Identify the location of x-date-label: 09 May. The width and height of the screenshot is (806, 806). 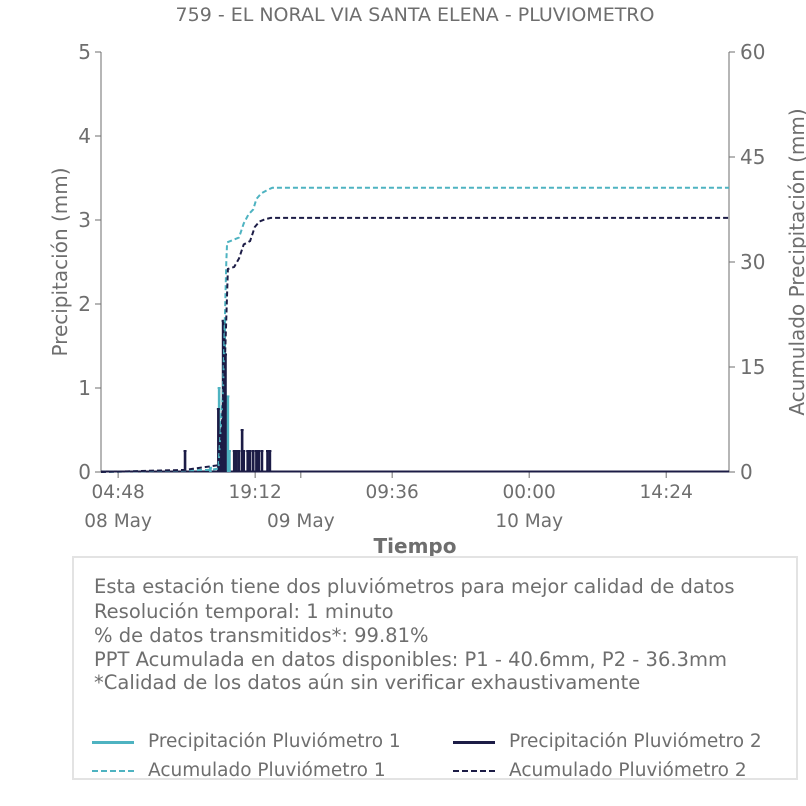
(301, 521).